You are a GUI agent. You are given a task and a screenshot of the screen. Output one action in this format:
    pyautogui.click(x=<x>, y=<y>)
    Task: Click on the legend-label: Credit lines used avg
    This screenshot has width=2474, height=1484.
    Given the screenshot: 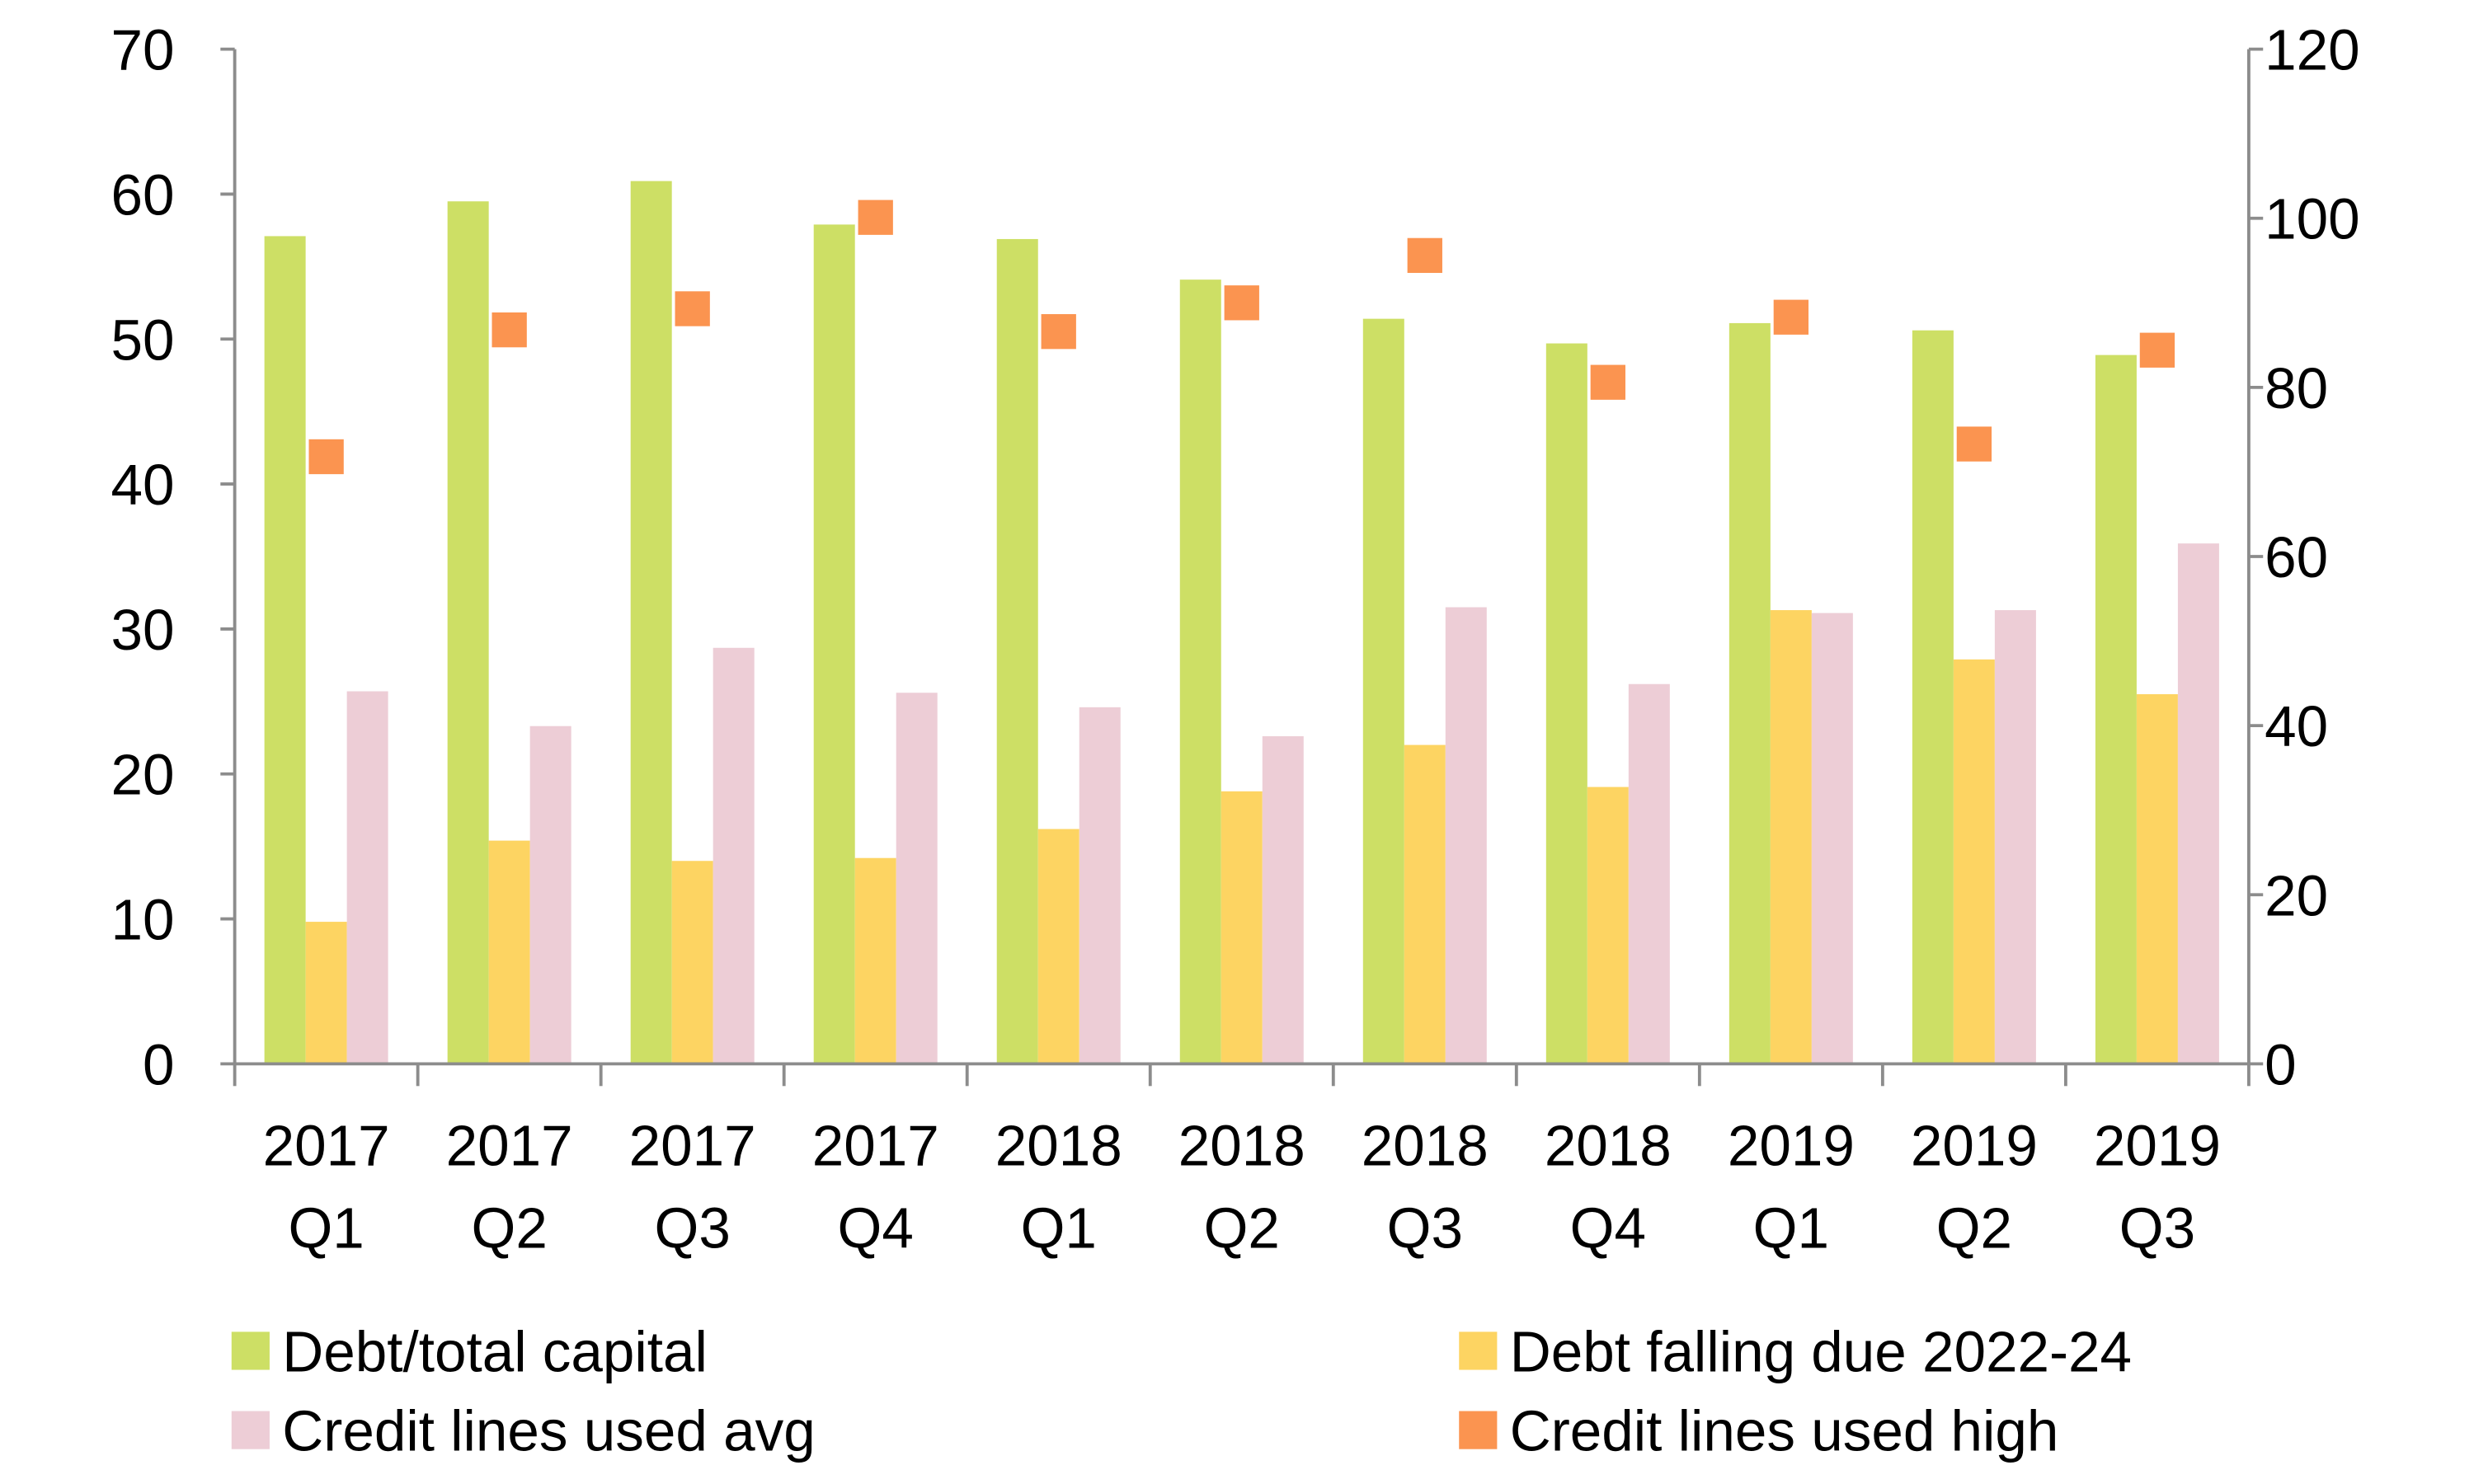 What is the action you would take?
    pyautogui.click(x=548, y=1431)
    